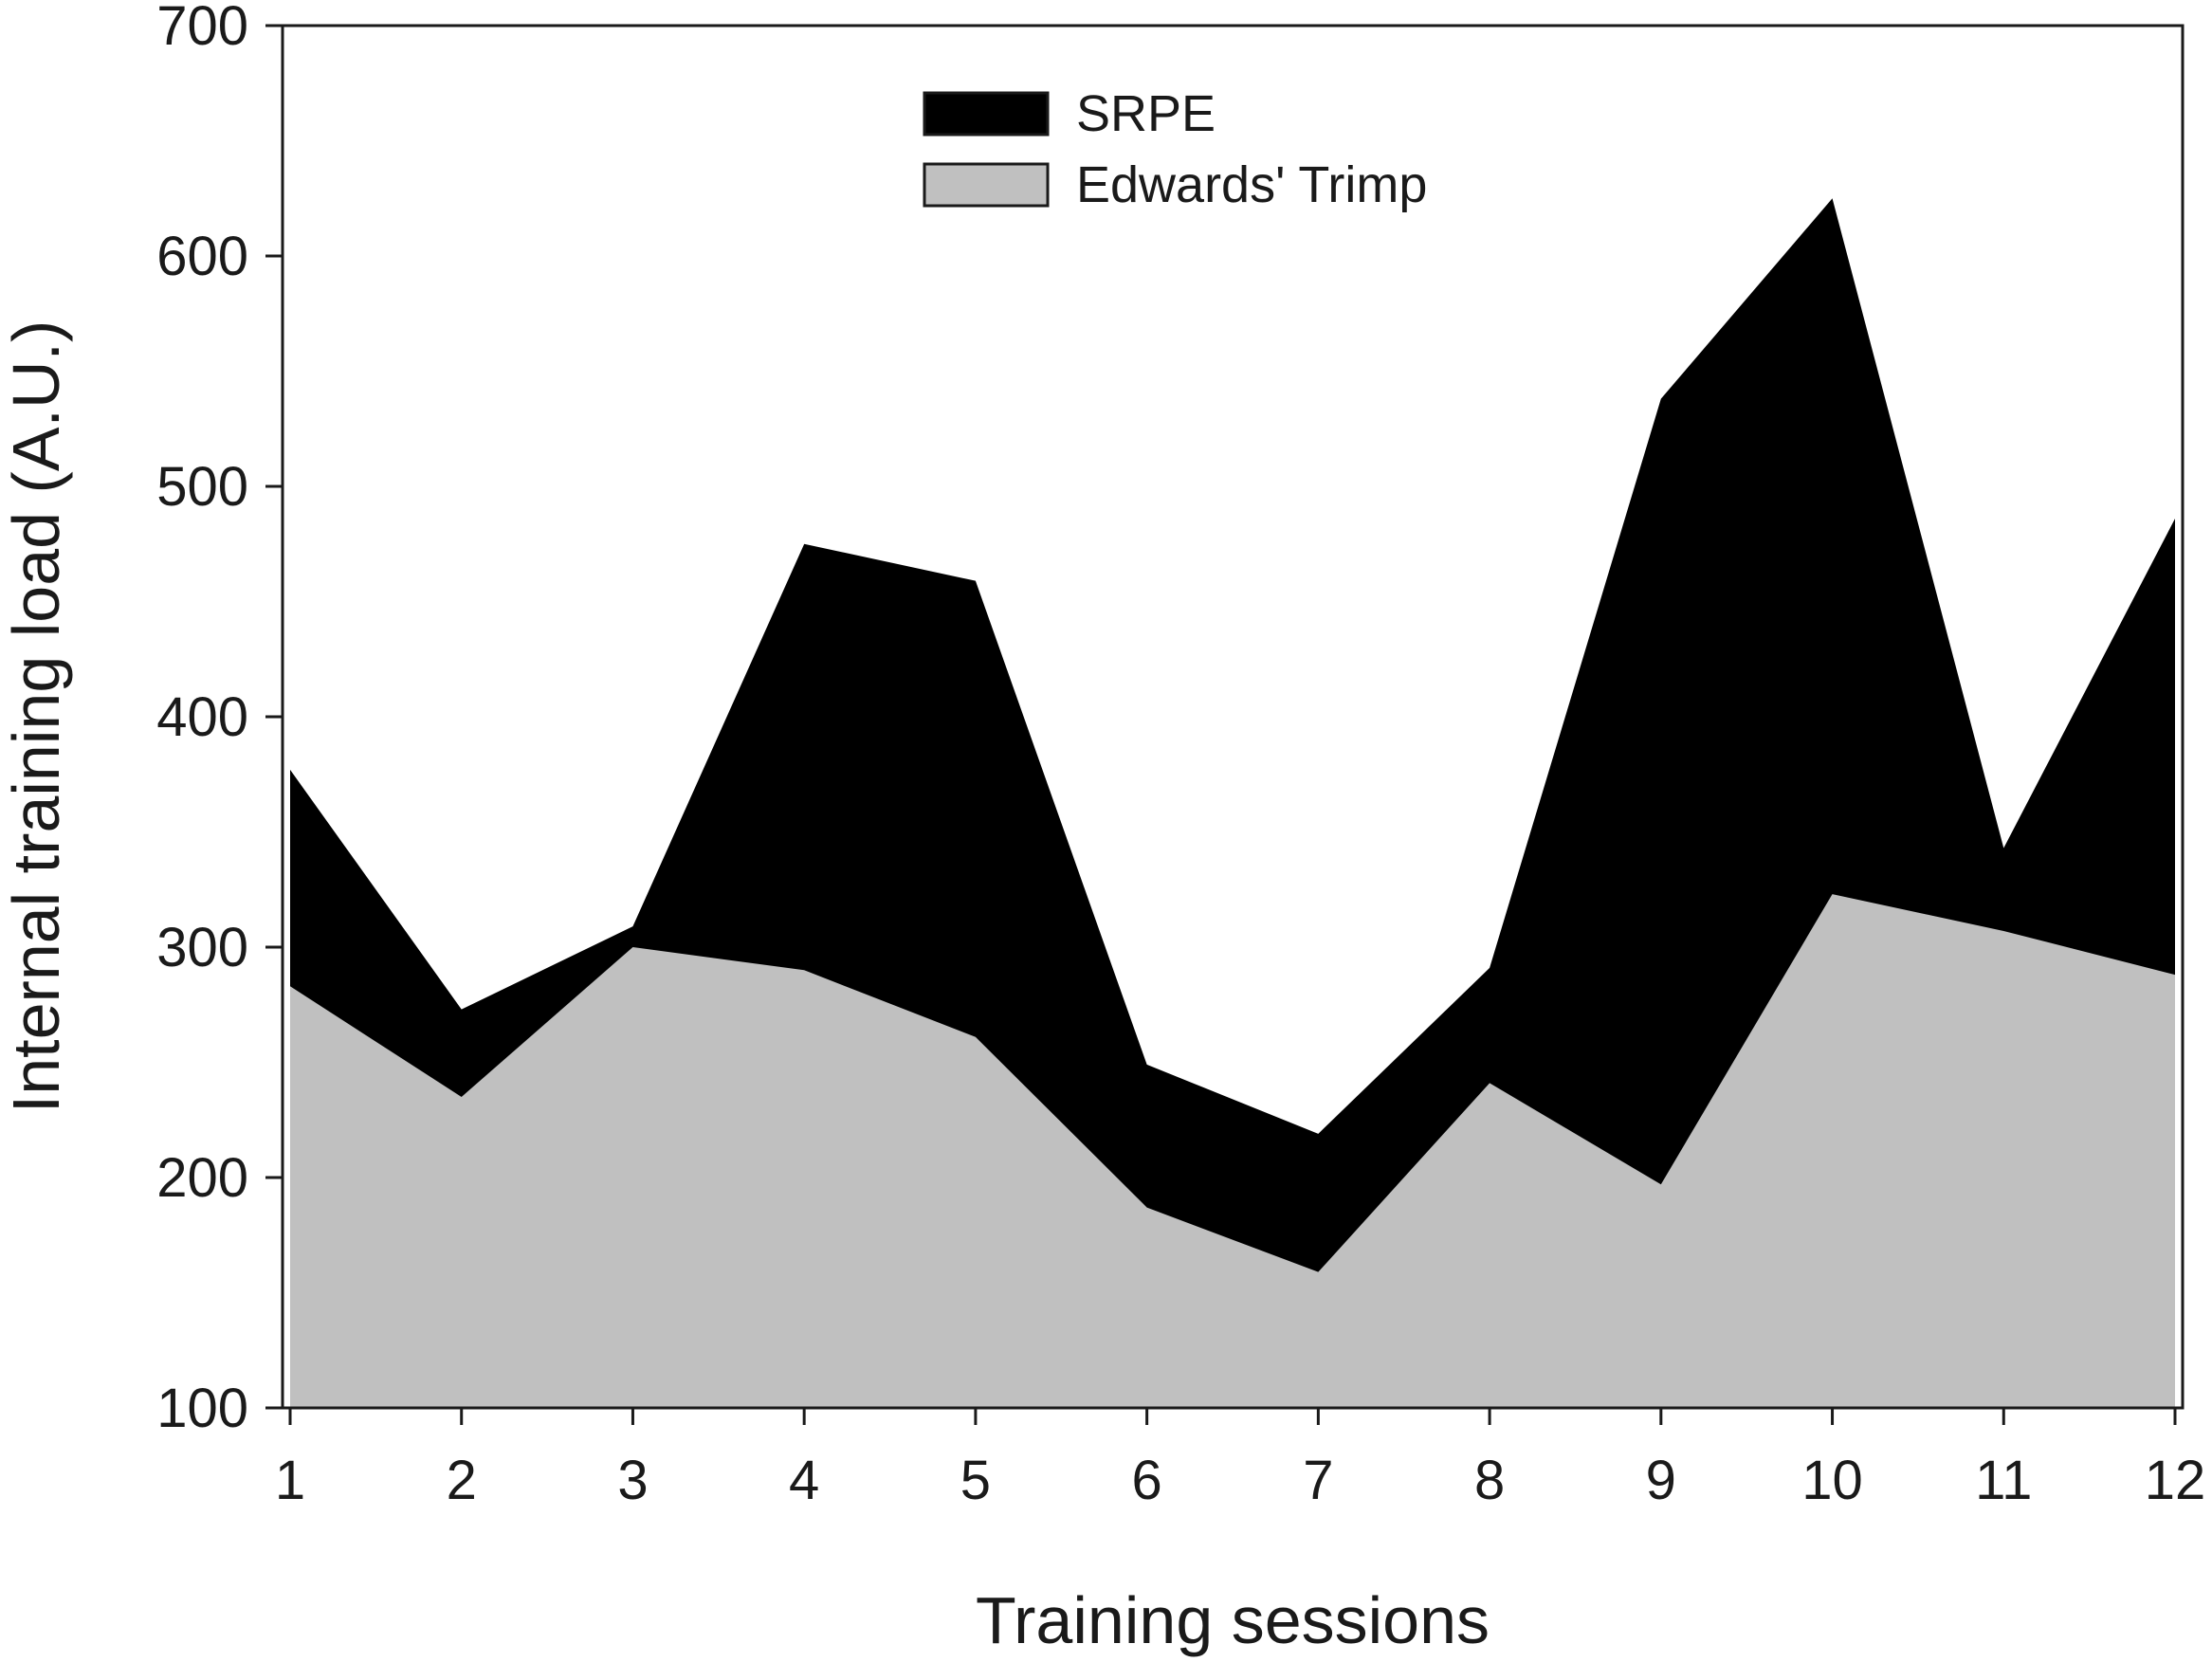  I want to click on y-tick-label: 600, so click(202, 256).